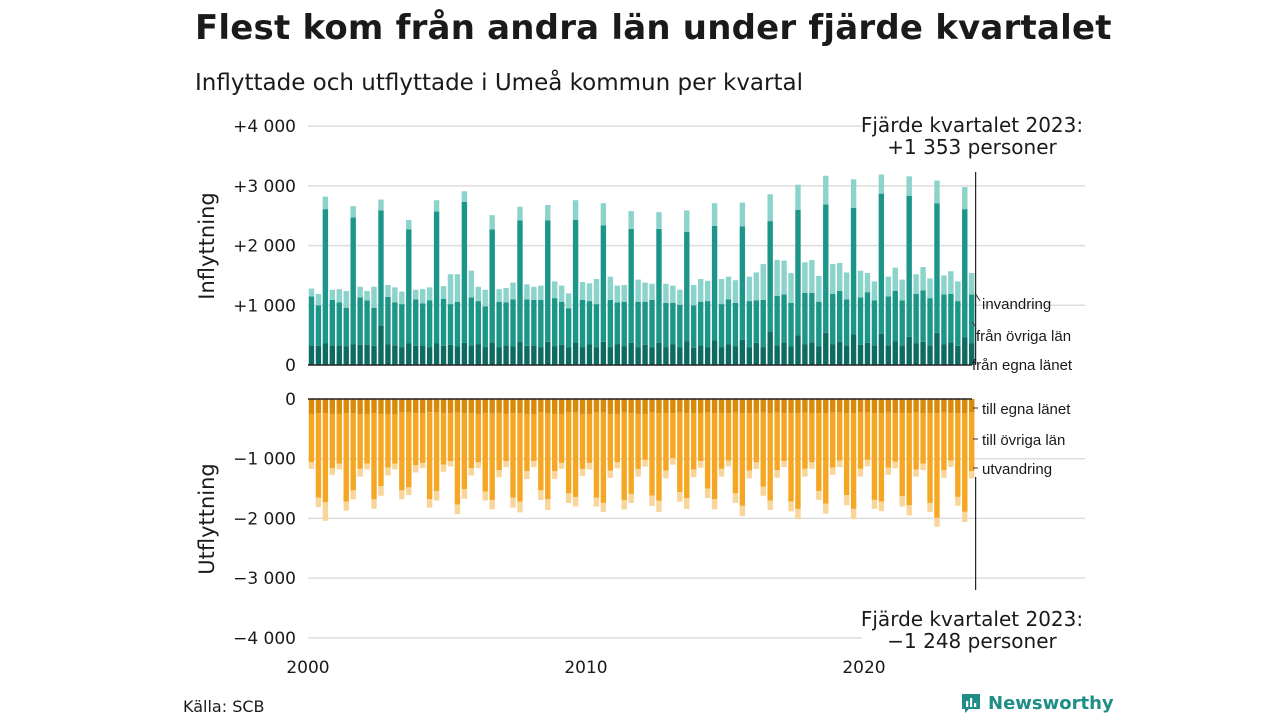 The width and height of the screenshot is (1280, 720). What do you see at coordinates (264, 579) in the screenshot?
I see `ut-tick-label: −3 000` at bounding box center [264, 579].